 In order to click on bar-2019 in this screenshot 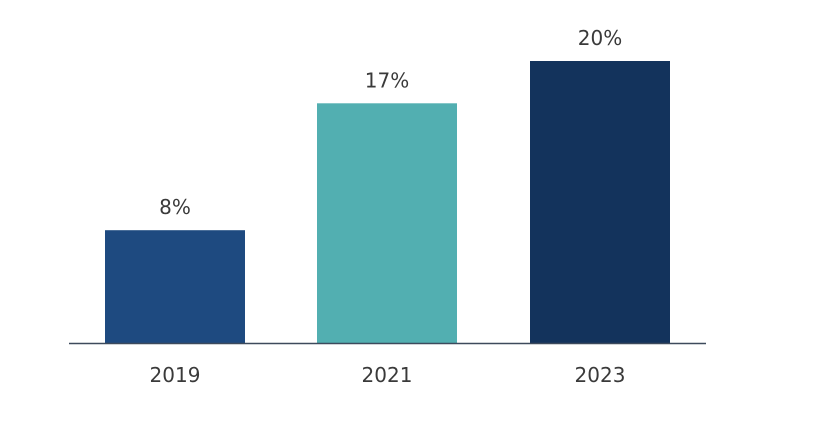, I will do `click(175, 286)`.